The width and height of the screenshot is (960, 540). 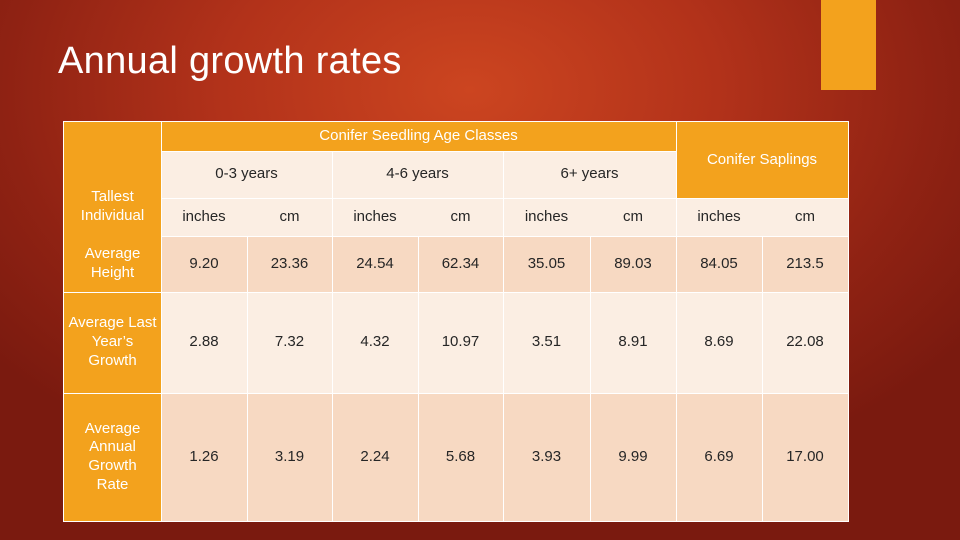 What do you see at coordinates (633, 457) in the screenshot?
I see `table-cell: 9.99` at bounding box center [633, 457].